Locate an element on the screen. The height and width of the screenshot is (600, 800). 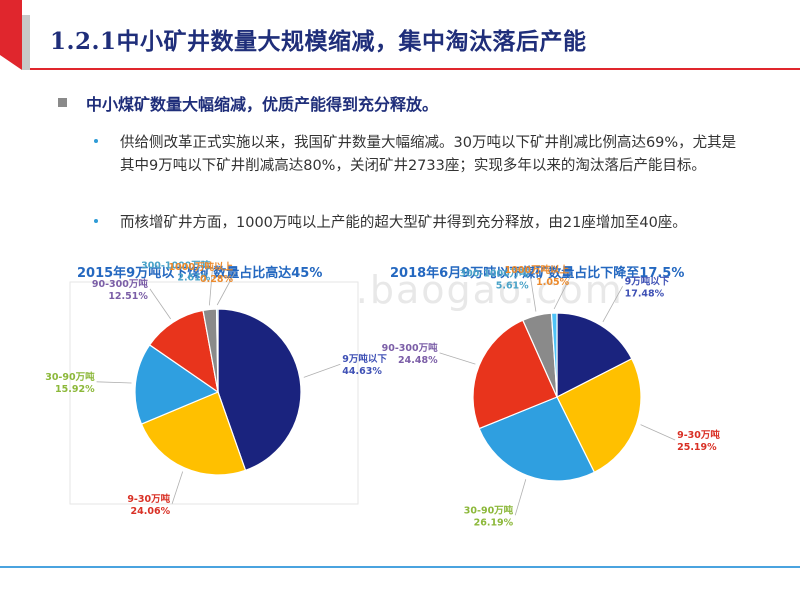
red-corner-accent is located at coordinates (11, 35).